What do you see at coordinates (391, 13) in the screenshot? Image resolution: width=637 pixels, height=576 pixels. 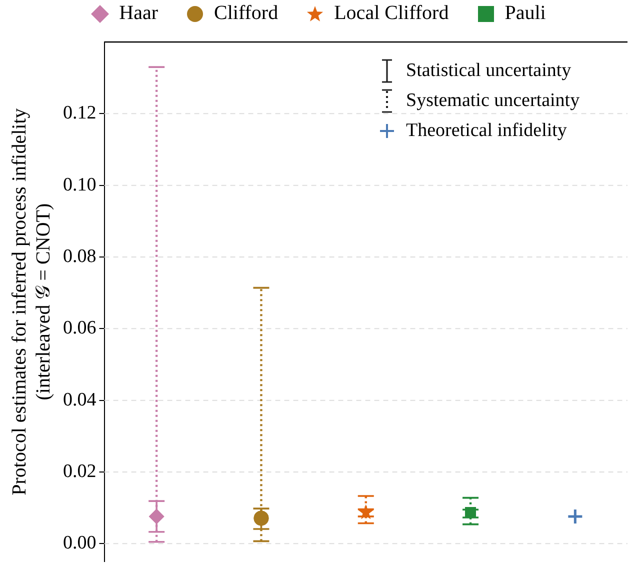 I see `legend-label: Local Clifford` at bounding box center [391, 13].